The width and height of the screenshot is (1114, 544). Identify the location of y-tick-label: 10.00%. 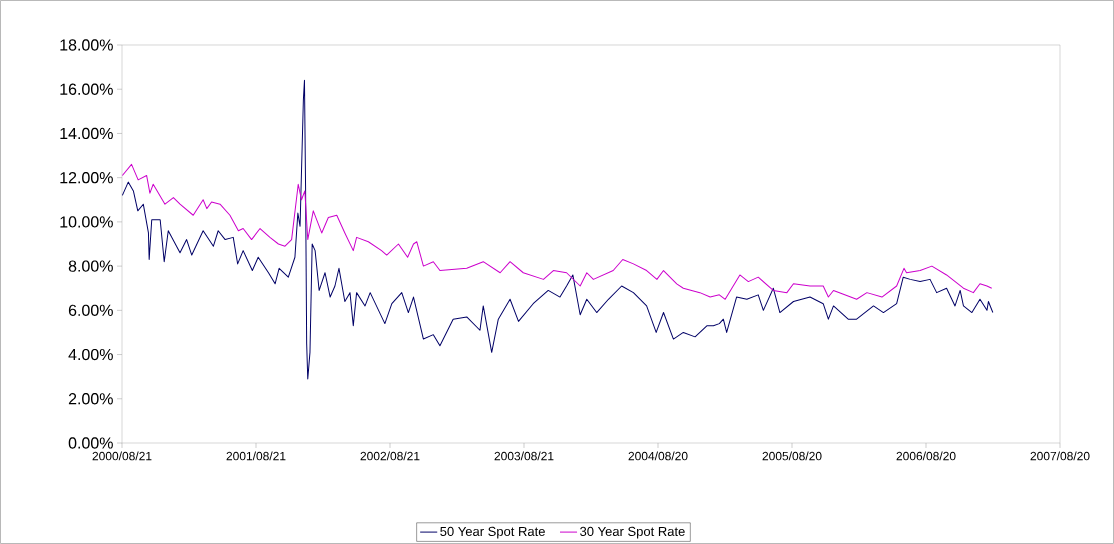
(86, 222).